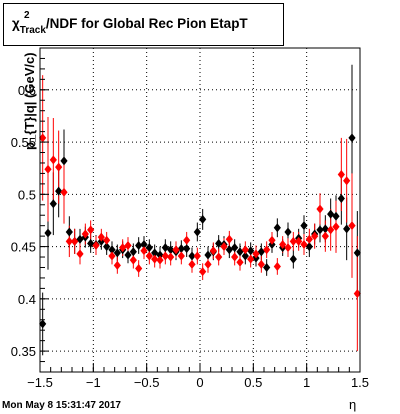 Image resolution: width=400 pixels, height=414 pixels. What do you see at coordinates (40, 382) in the screenshot?
I see `x-tick-label: −1.5` at bounding box center [40, 382].